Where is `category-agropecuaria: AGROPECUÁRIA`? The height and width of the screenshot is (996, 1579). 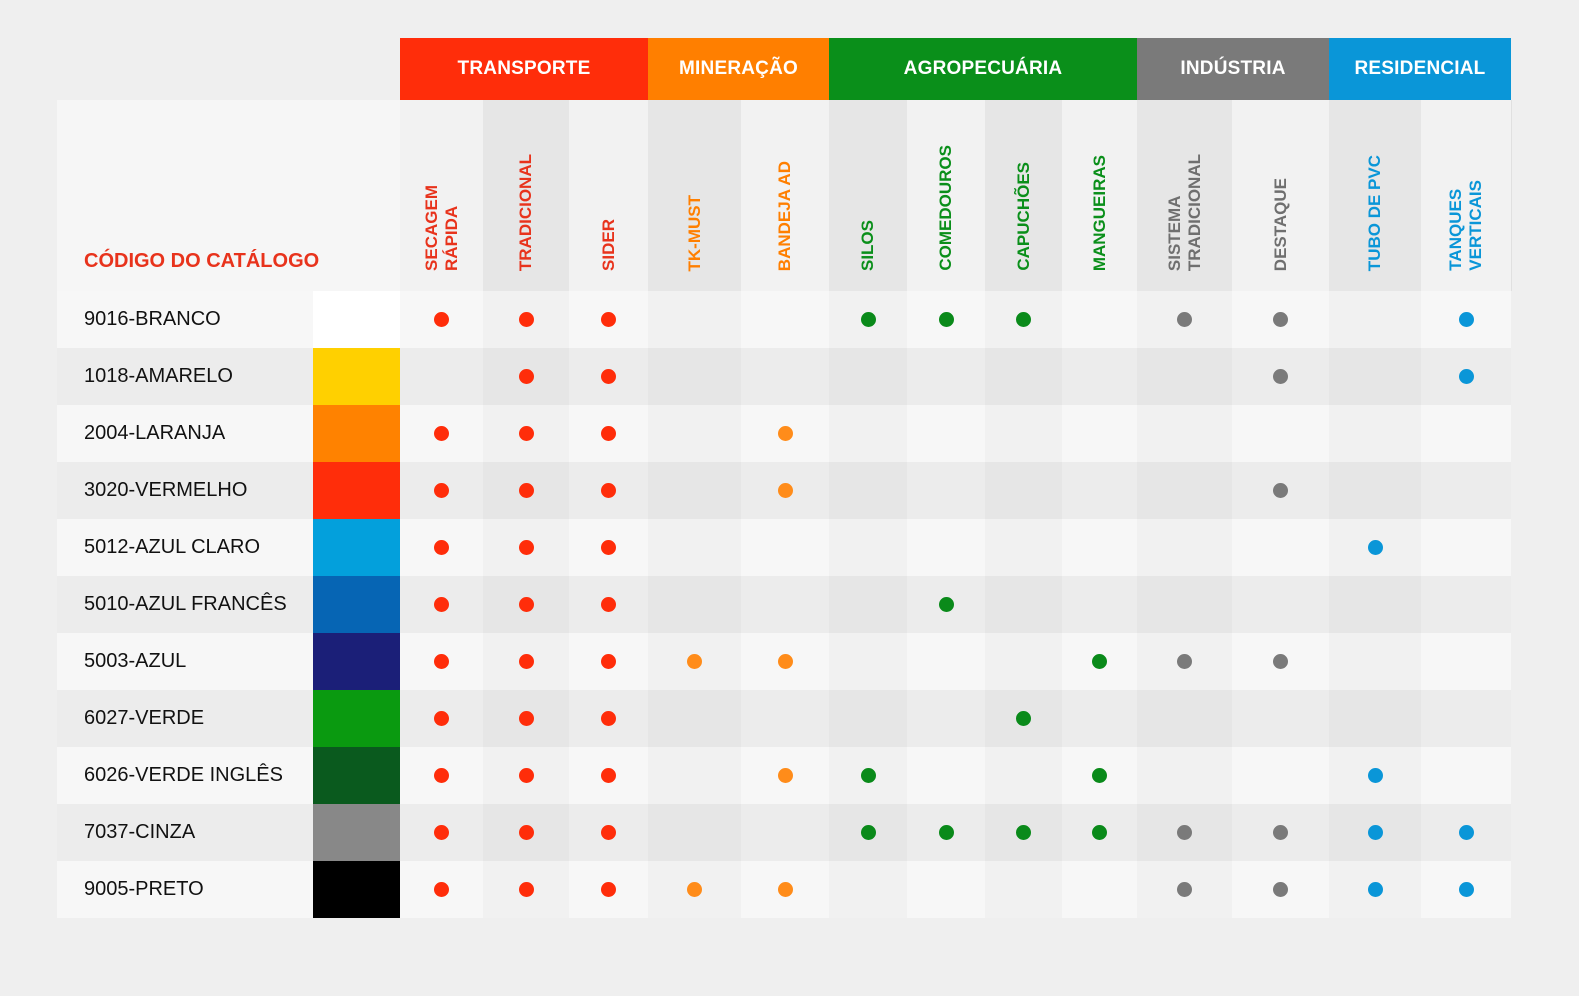 category-agropecuaria: AGROPECUÁRIA is located at coordinates (983, 69).